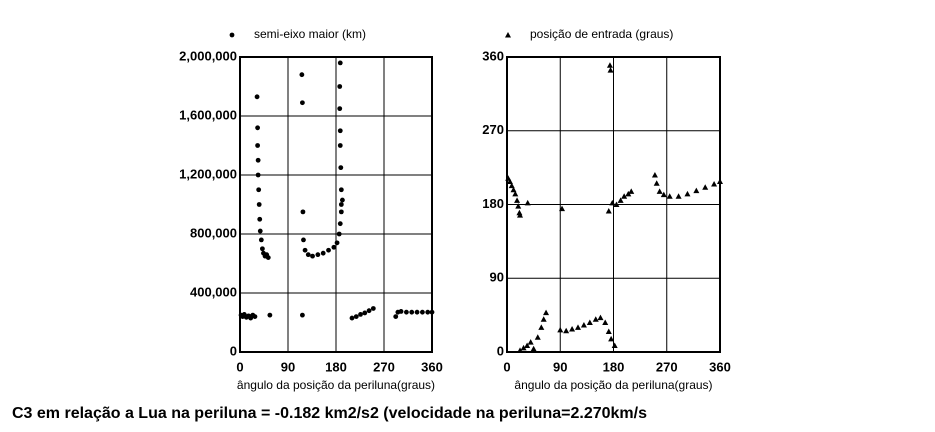 Image resolution: width=935 pixels, height=432 pixels. I want to click on y-tick-label: 1,600,000, so click(208, 114).